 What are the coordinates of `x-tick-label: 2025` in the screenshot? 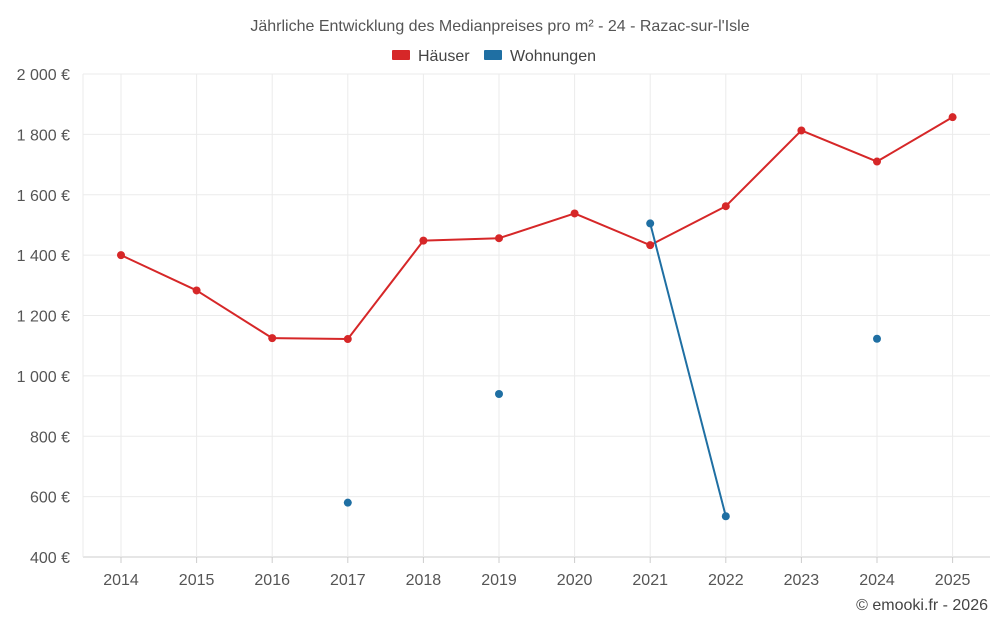 It's located at (953, 580).